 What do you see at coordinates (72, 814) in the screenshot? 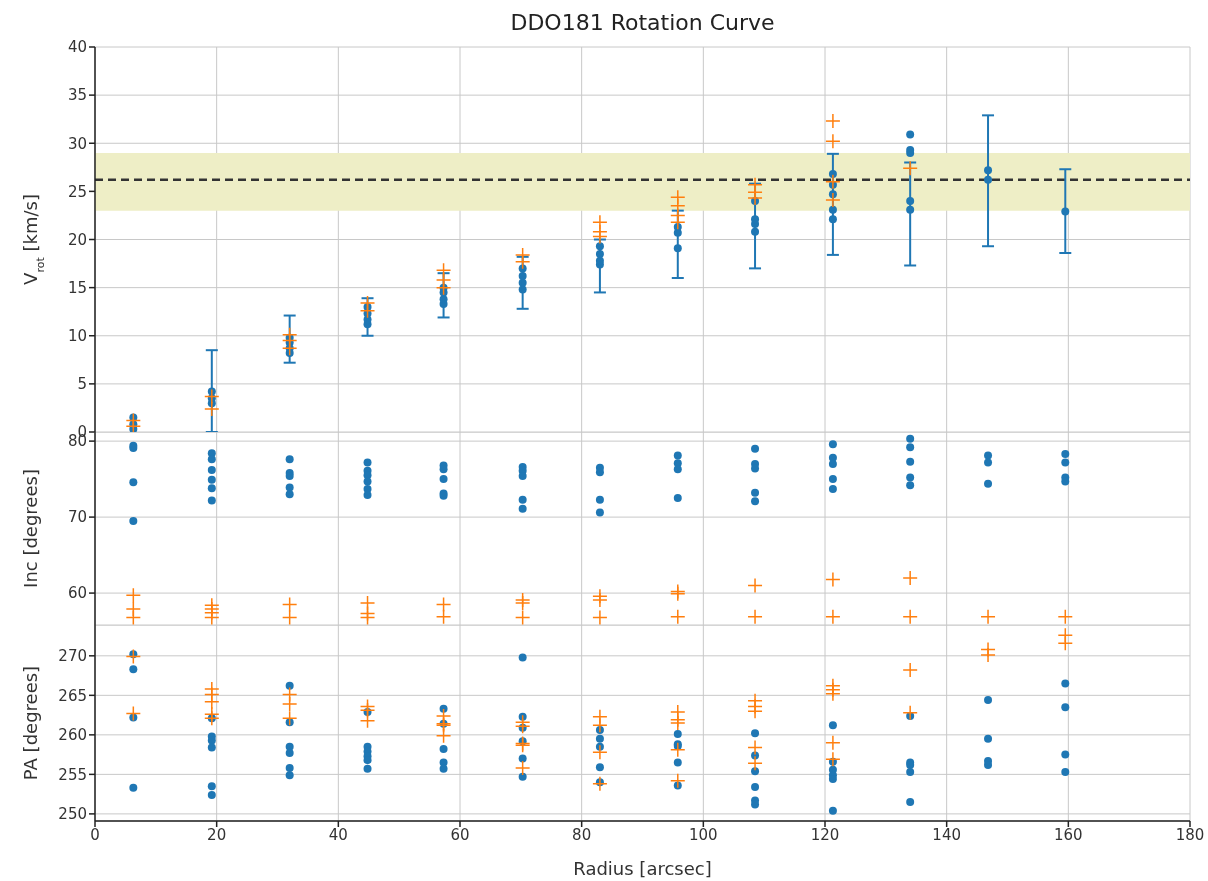
I see `y-tick-label: 250` at bounding box center [72, 814].